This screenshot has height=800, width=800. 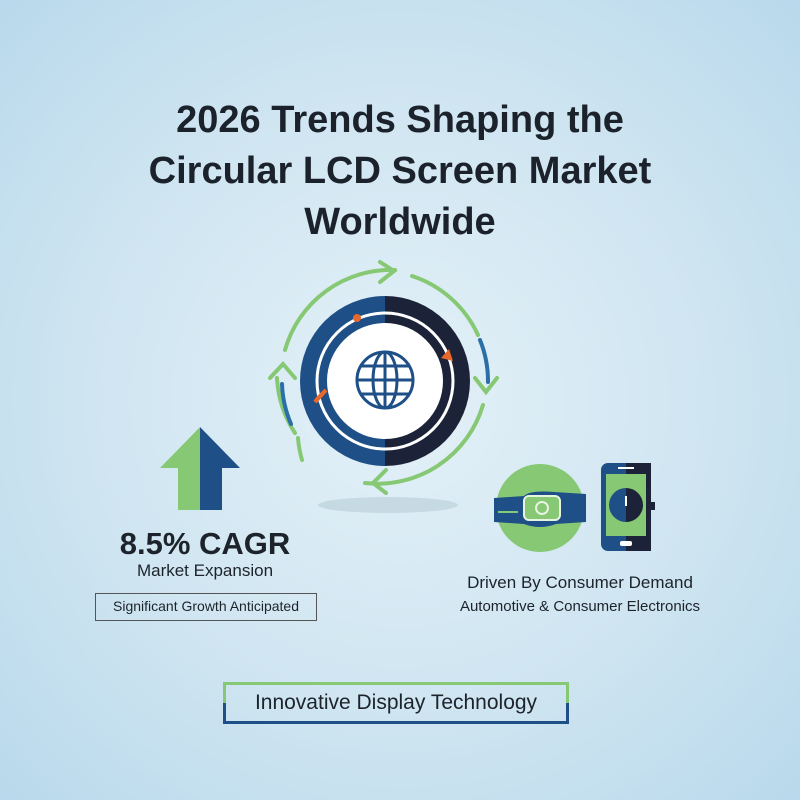 What do you see at coordinates (400, 120) in the screenshot?
I see `title-line-1: 2026 Trends Shaping the` at bounding box center [400, 120].